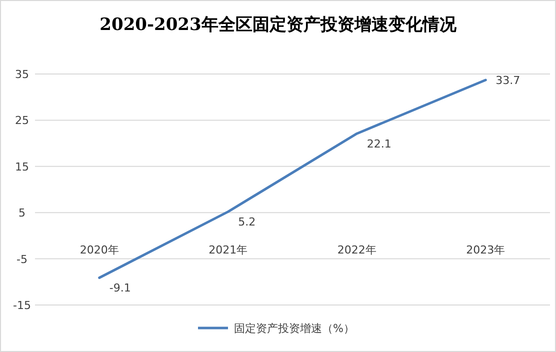  What do you see at coordinates (22, 259) in the screenshot?
I see `y-tick-label: -5` at bounding box center [22, 259].